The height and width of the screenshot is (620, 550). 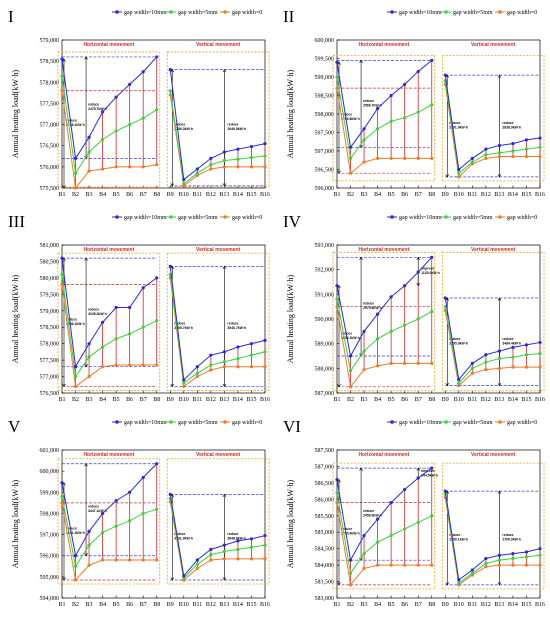 What do you see at coordinates (16, 221) in the screenshot?
I see `panel-numeral: III` at bounding box center [16, 221].